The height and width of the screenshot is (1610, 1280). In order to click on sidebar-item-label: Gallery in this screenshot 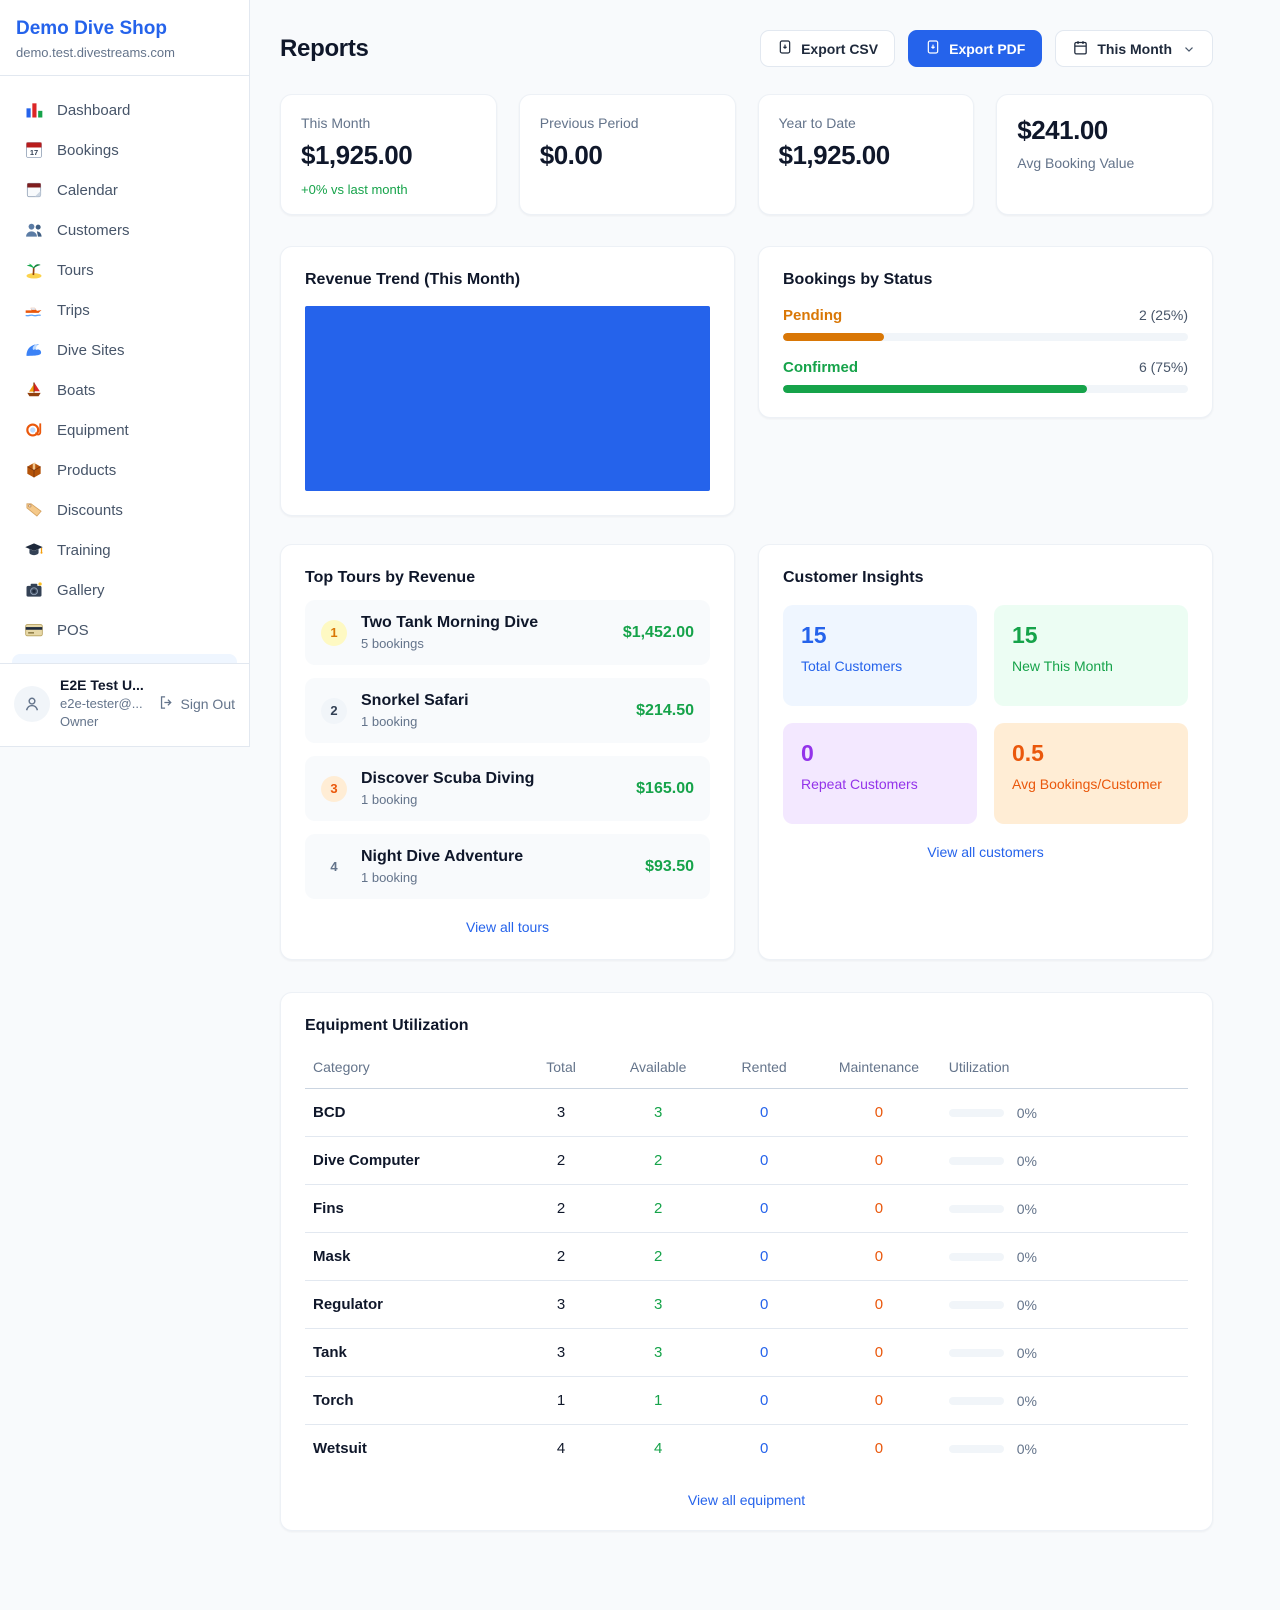, I will do `click(81, 590)`.